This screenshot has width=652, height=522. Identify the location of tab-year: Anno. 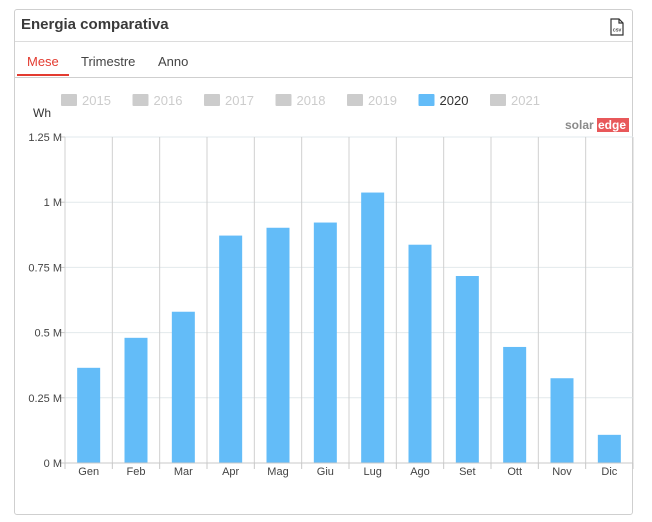
(173, 61).